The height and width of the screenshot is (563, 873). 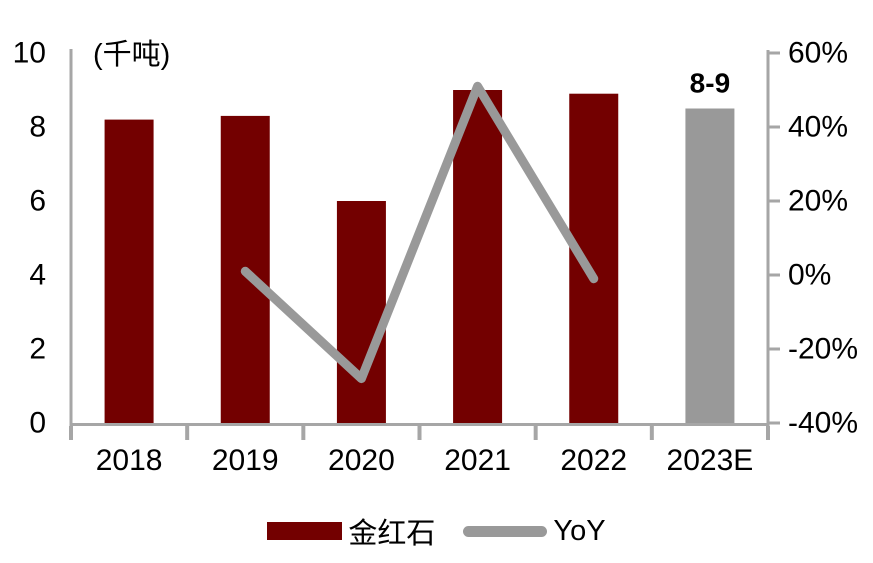 What do you see at coordinates (132, 55) in the screenshot?
I see `left-axis-unit-label: (千吨)` at bounding box center [132, 55].